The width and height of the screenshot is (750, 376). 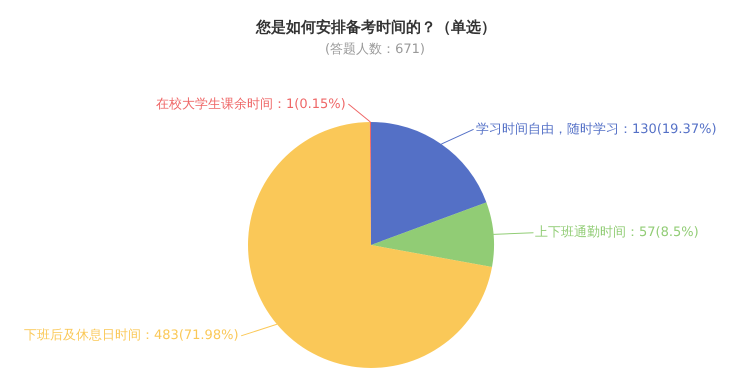 What do you see at coordinates (251, 104) in the screenshot?
I see `slice-label: 在校大学生课余时间：1(0.15%)` at bounding box center [251, 104].